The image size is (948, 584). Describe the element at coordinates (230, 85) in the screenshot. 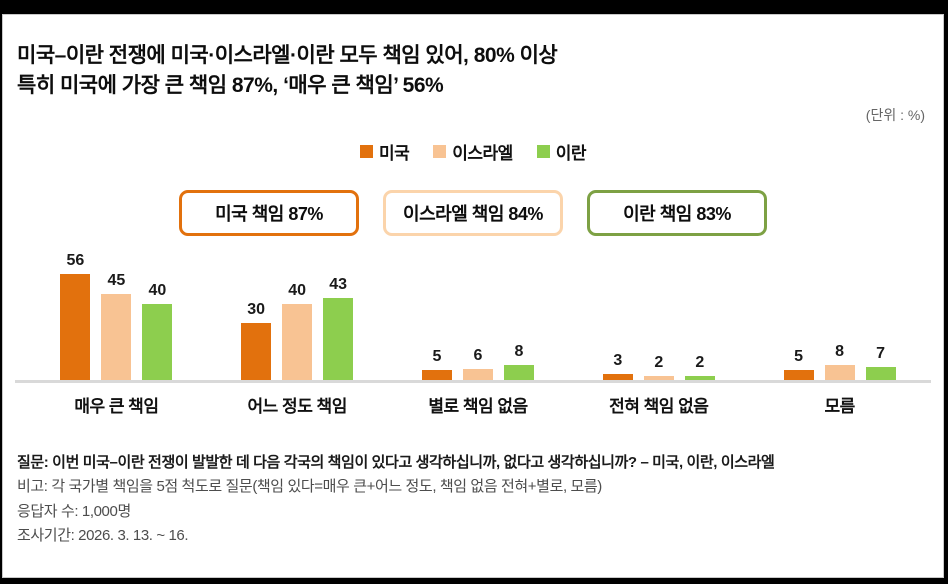

I see `chart-title-line2: 특히 미국에 가장 큰 책임 87%, ‘매우 큰 책임’ 56%` at that location.